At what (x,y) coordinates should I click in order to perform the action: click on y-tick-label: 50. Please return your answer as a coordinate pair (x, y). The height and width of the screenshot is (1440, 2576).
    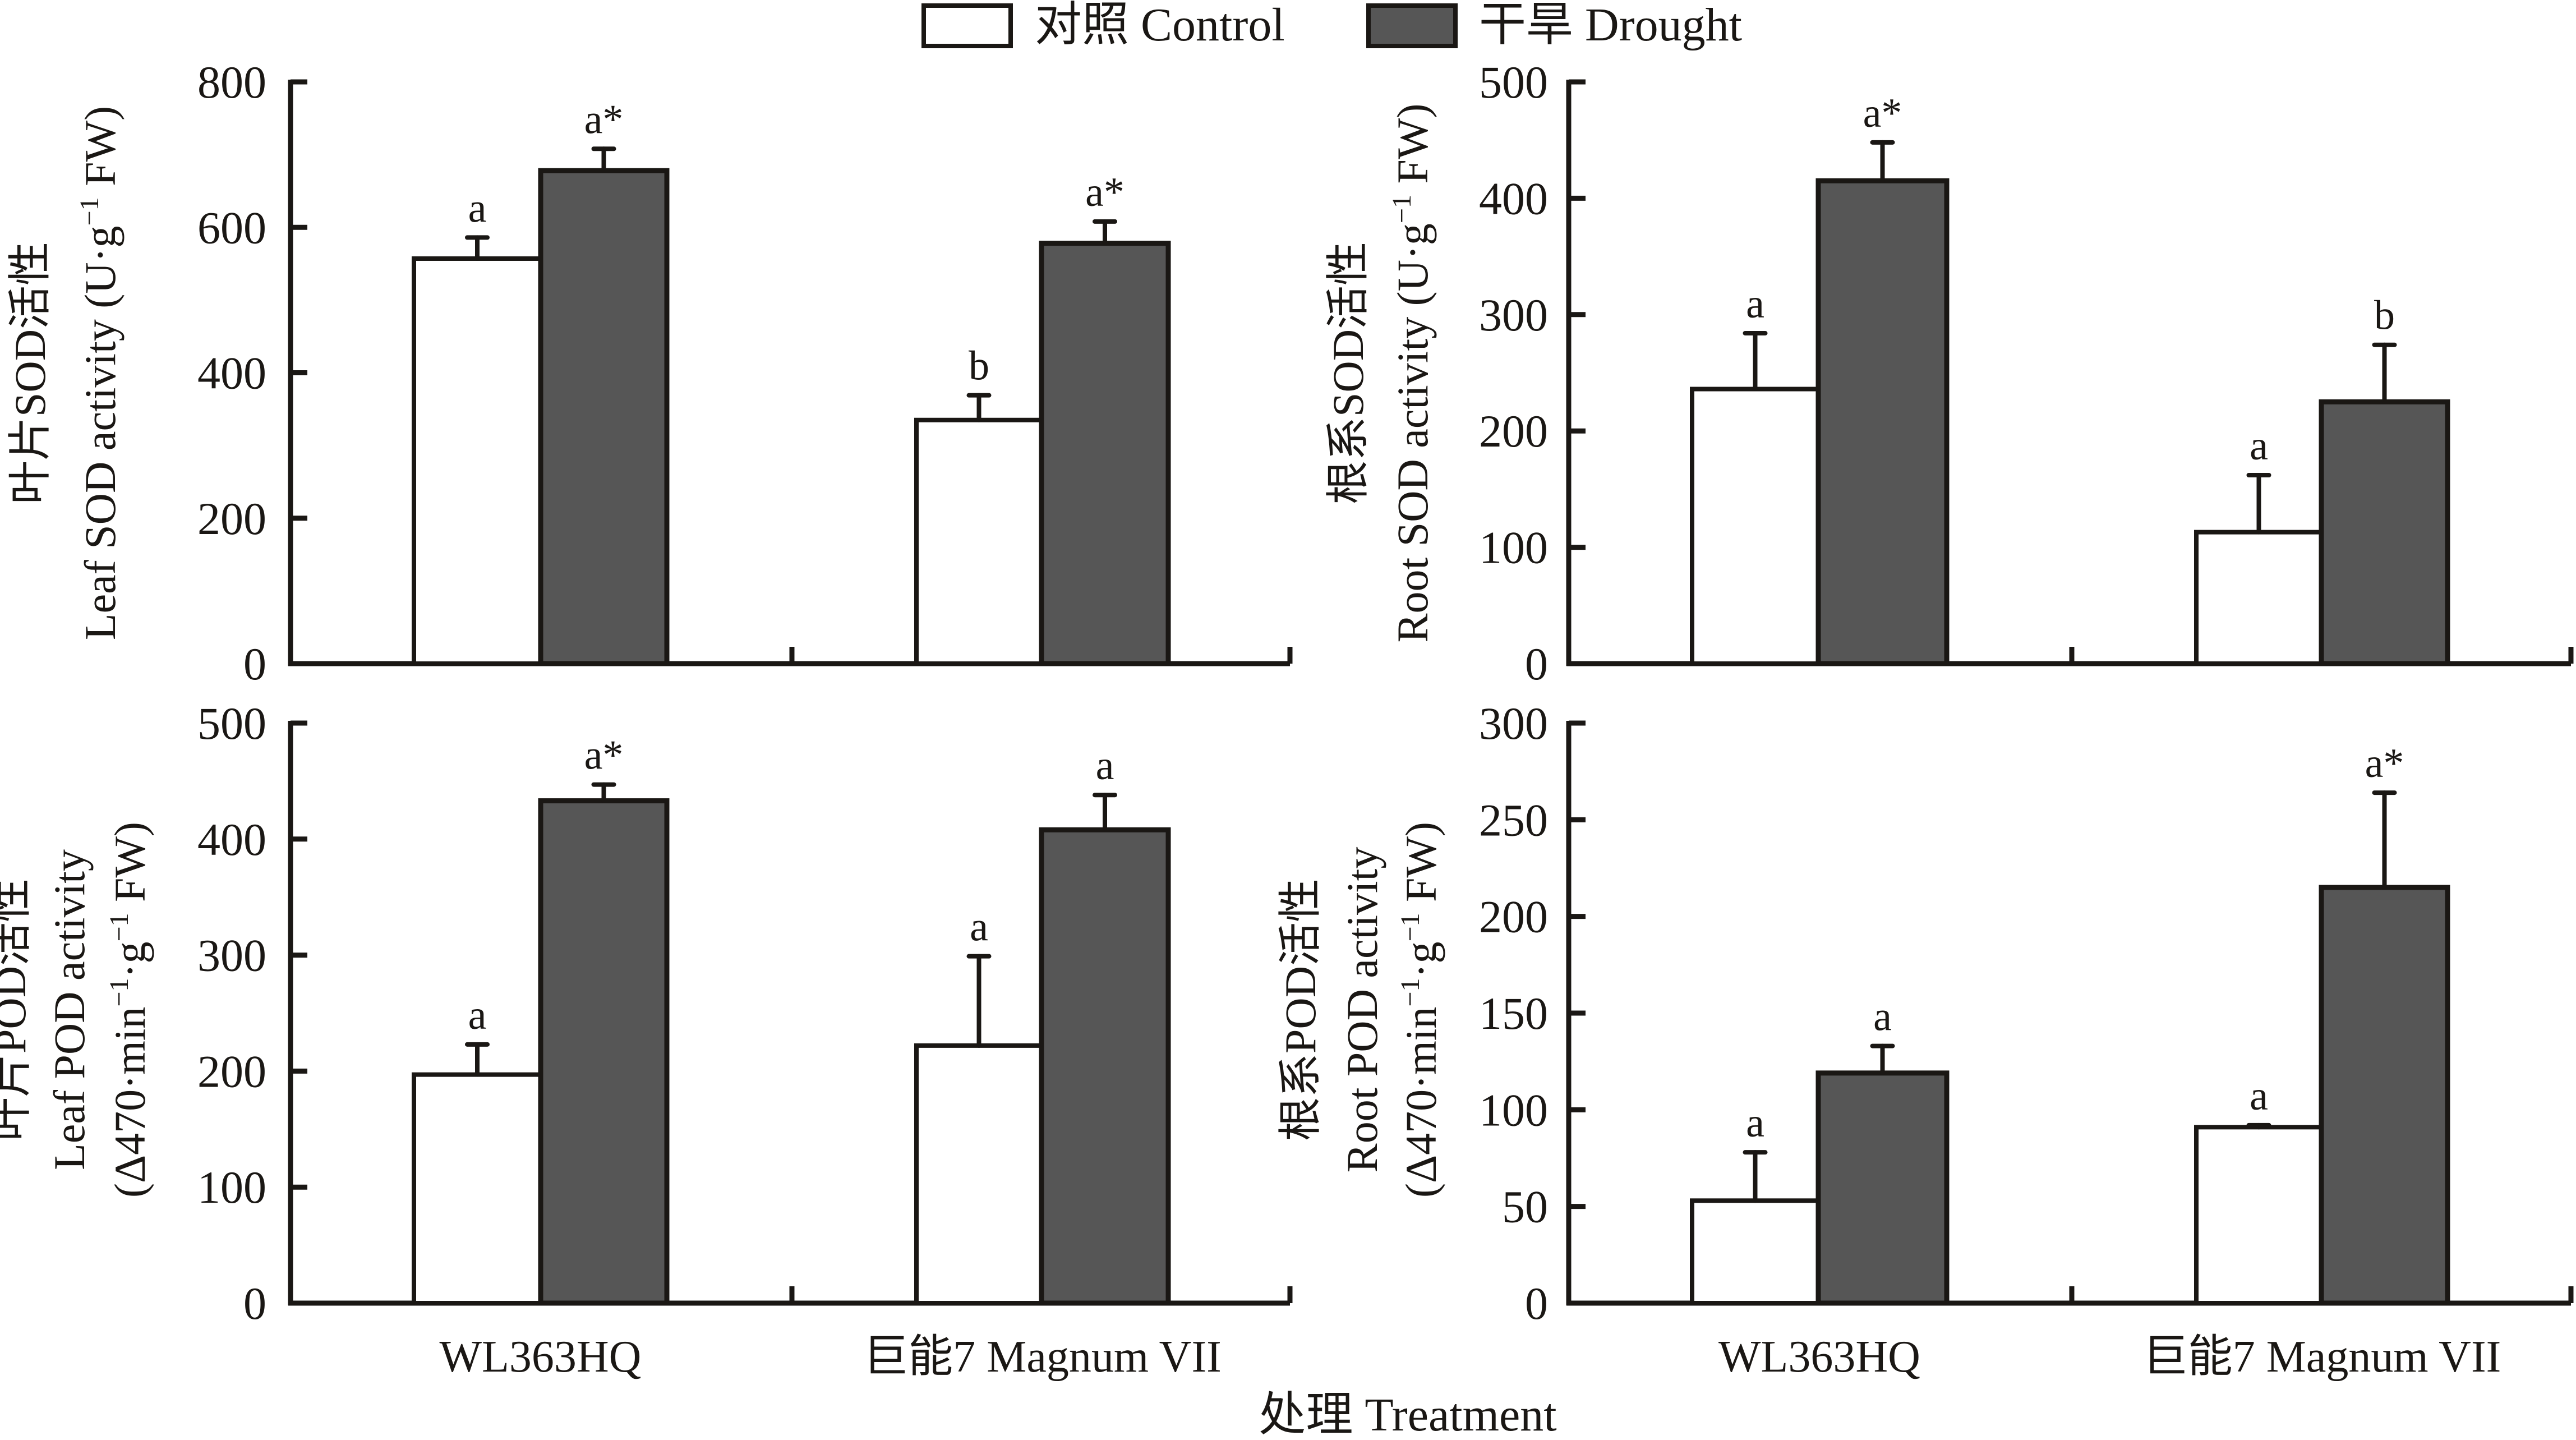
    Looking at the image, I should click on (1525, 1207).